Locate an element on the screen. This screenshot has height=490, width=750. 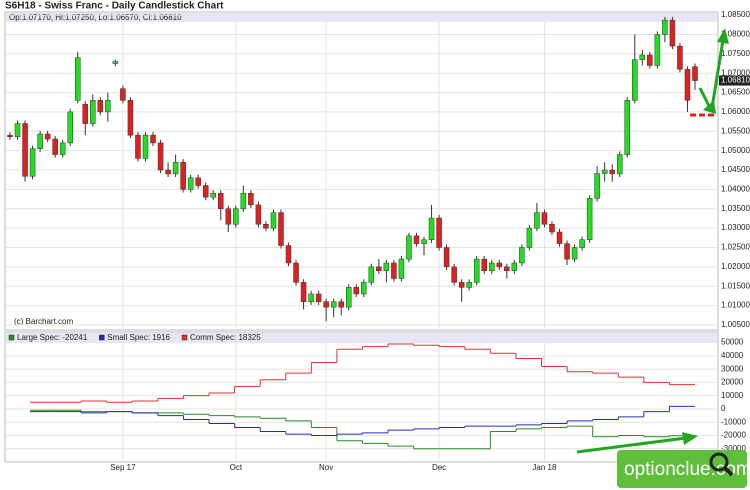
y-tick-label: 10000 is located at coordinates (732, 395).